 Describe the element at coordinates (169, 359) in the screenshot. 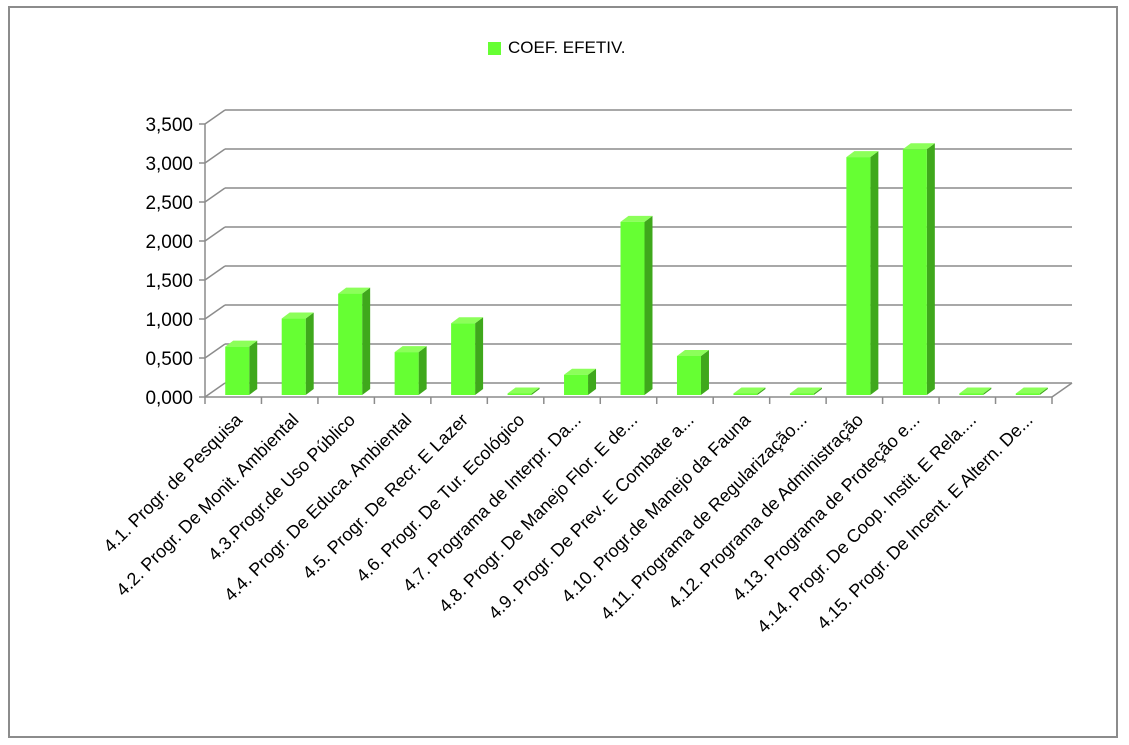

I see `y-tick-label: 0,500` at that location.